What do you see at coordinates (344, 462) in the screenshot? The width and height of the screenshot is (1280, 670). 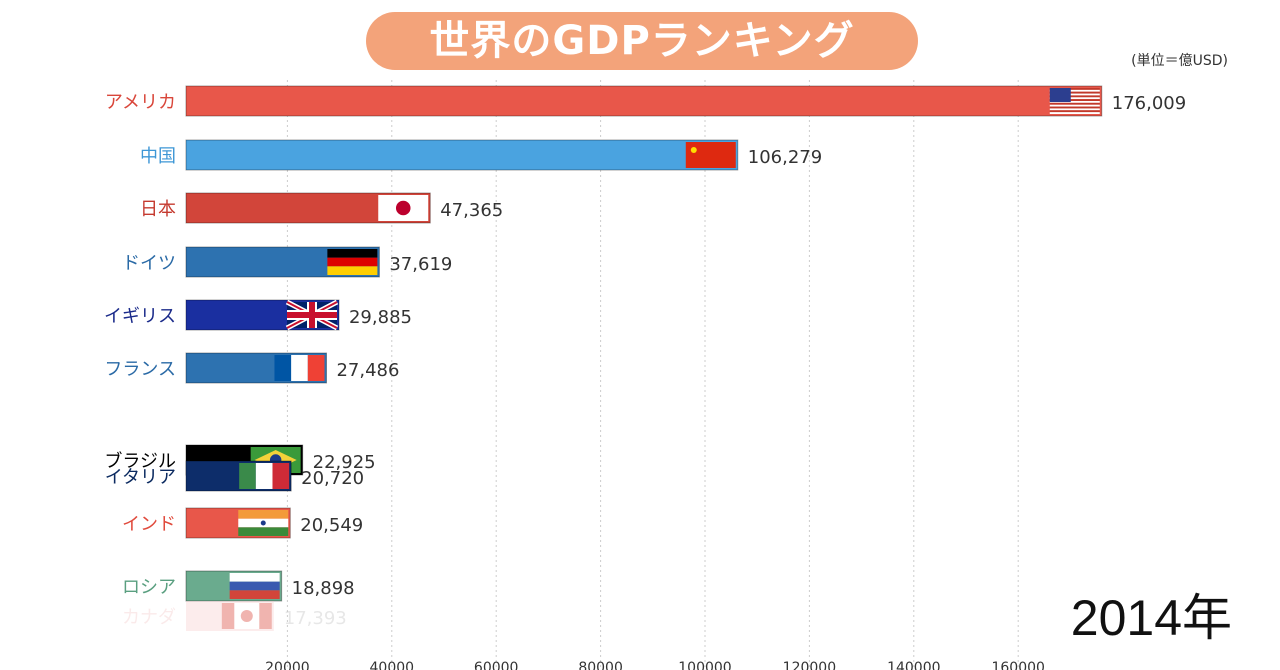 I see `value-label: 22,925` at bounding box center [344, 462].